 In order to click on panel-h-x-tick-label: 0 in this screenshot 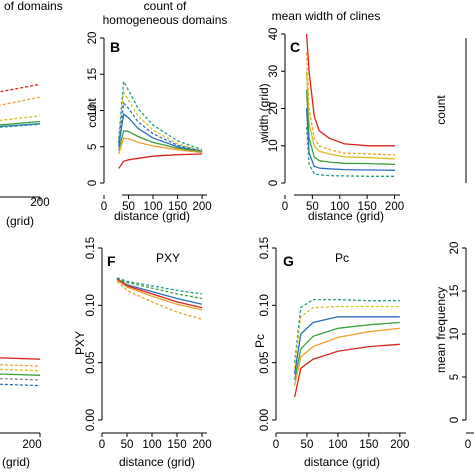, I will do `click(468, 445)`.